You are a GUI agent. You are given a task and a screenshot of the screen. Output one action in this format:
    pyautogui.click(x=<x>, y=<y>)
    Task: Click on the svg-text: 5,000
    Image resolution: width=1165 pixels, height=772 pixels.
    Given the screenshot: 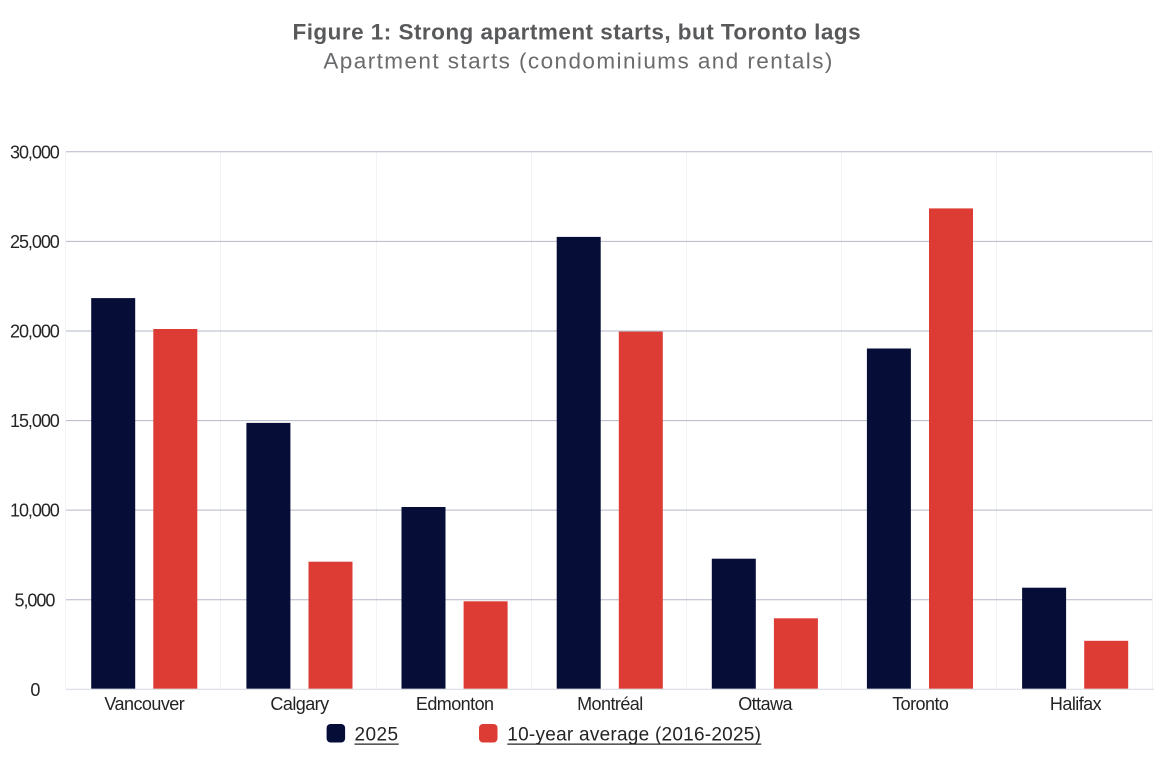 What is the action you would take?
    pyautogui.click(x=35, y=600)
    